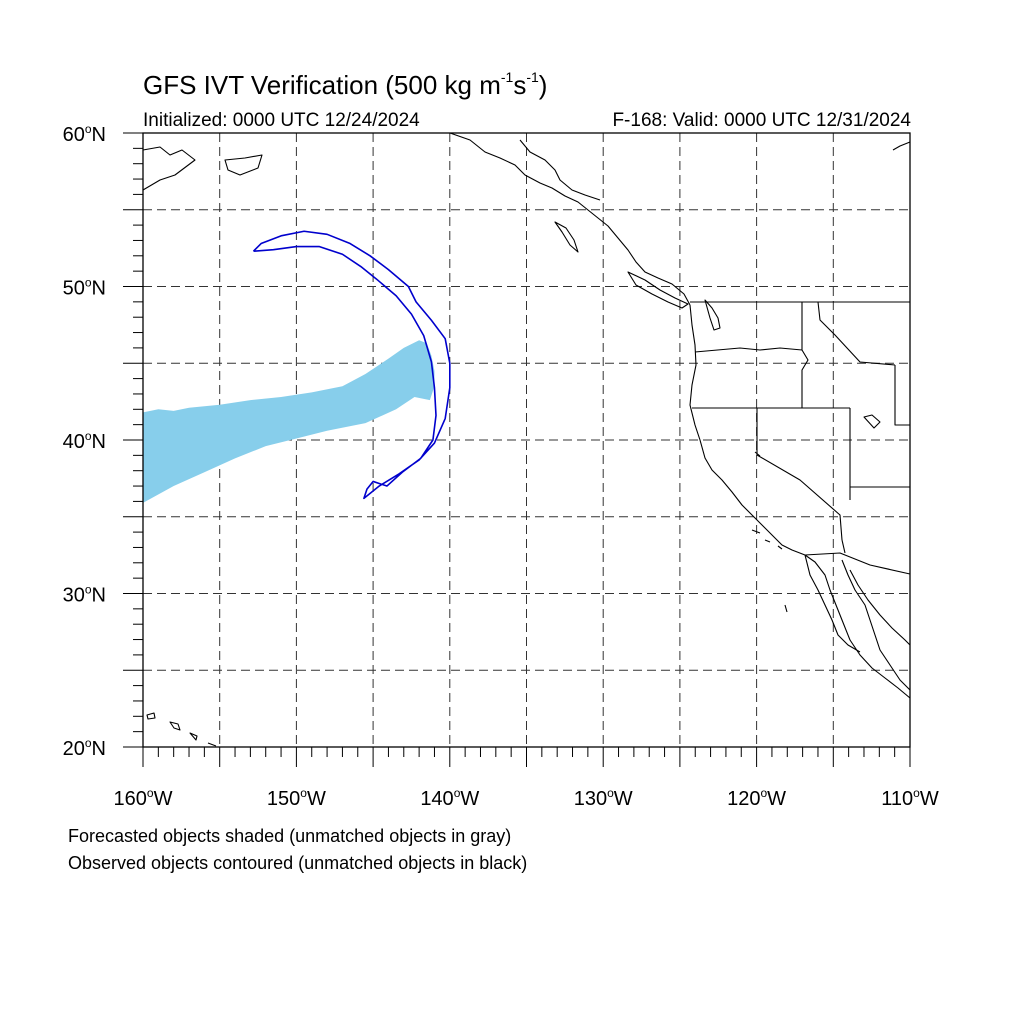 The width and height of the screenshot is (1024, 1024). What do you see at coordinates (880, 607) in the screenshot?
I see `coastline-sonora` at bounding box center [880, 607].